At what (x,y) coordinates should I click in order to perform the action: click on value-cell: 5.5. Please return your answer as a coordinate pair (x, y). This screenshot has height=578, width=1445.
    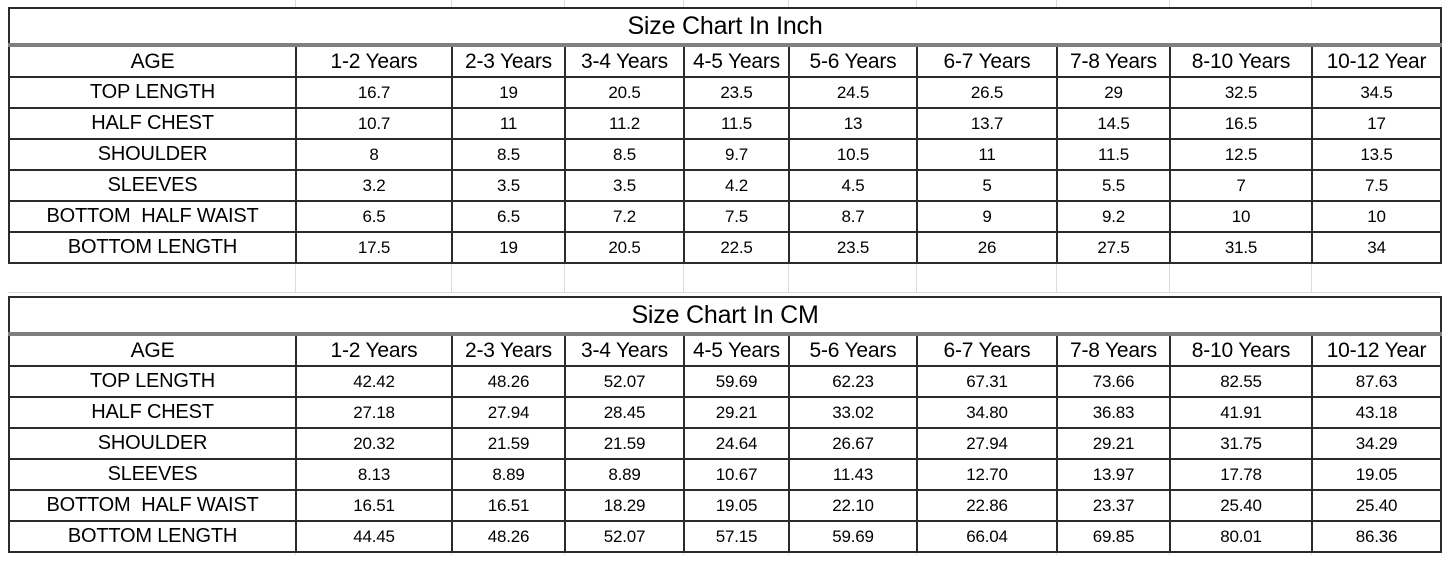
    Looking at the image, I should click on (1113, 185).